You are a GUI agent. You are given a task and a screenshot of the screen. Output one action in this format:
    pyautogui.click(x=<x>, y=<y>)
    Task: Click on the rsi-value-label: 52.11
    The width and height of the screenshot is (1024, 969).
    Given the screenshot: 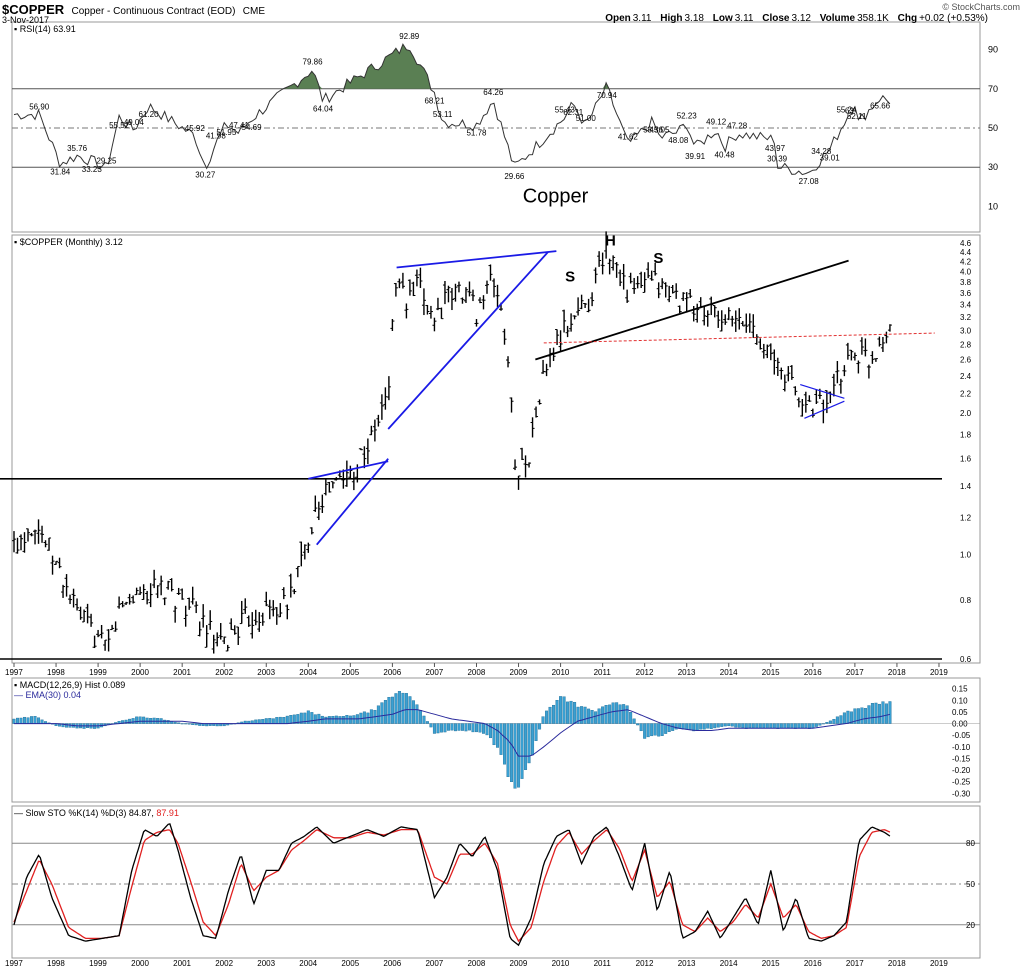 What is the action you would take?
    pyautogui.click(x=857, y=116)
    